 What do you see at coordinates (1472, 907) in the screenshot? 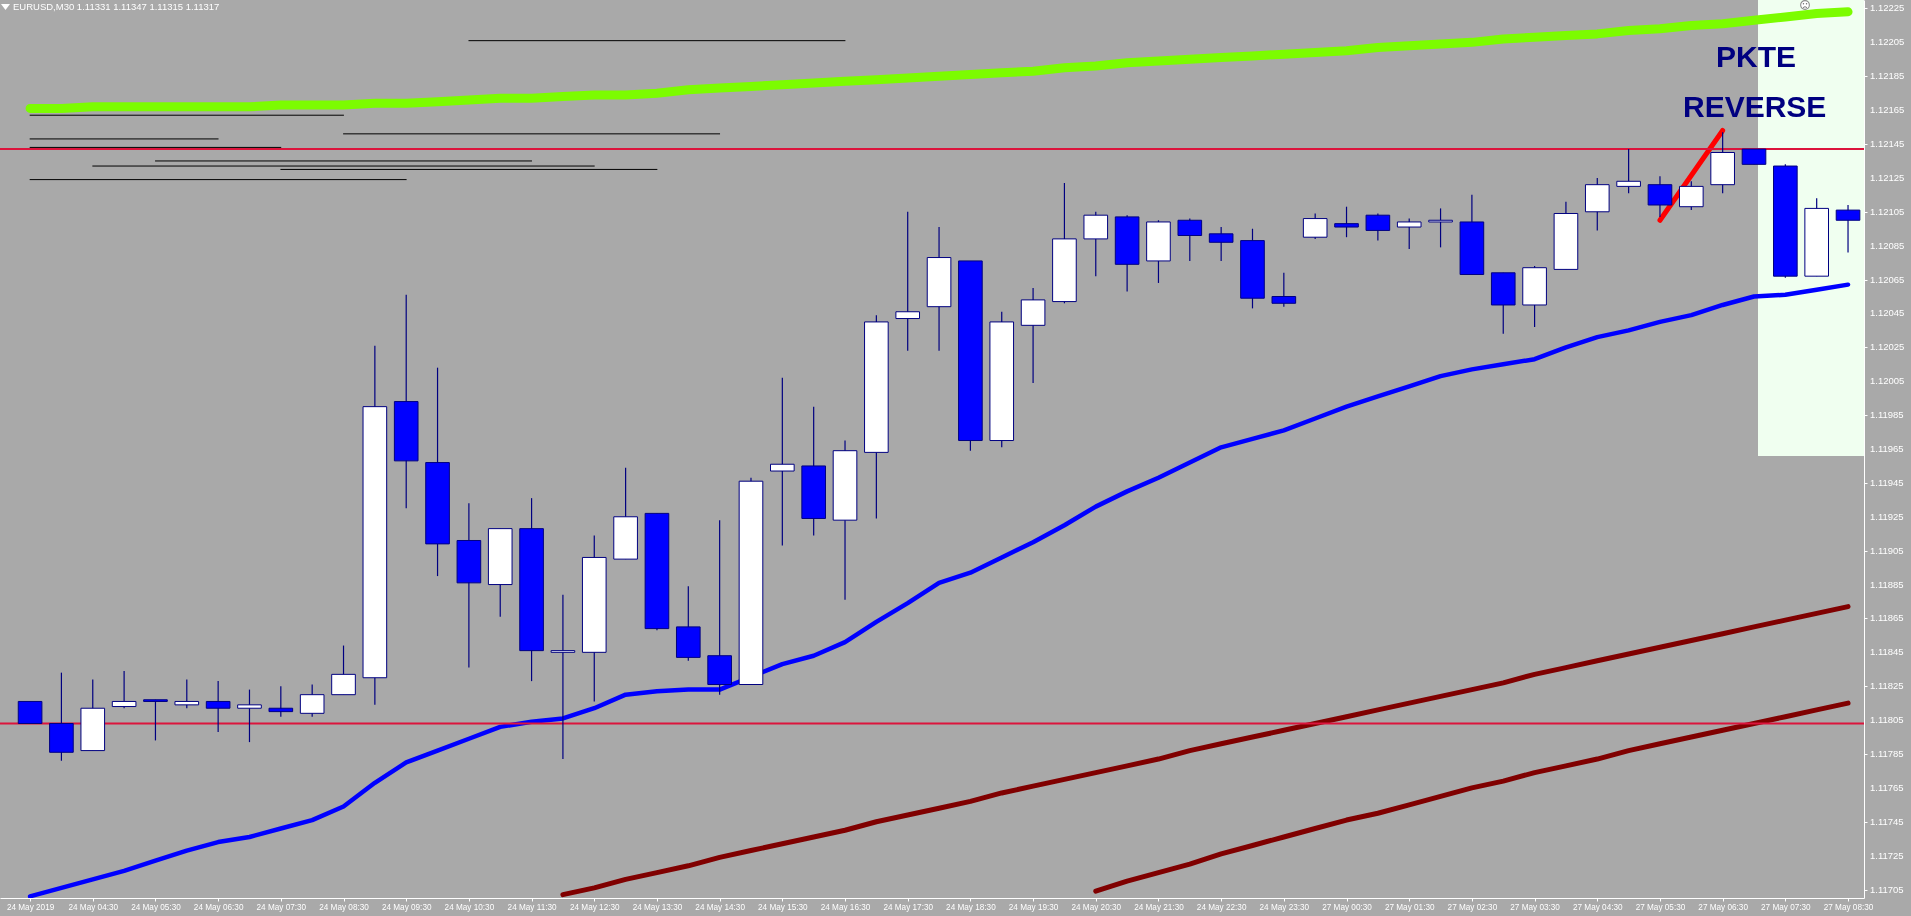
I see `x-tick-label: 27 May 02:30` at bounding box center [1472, 907].